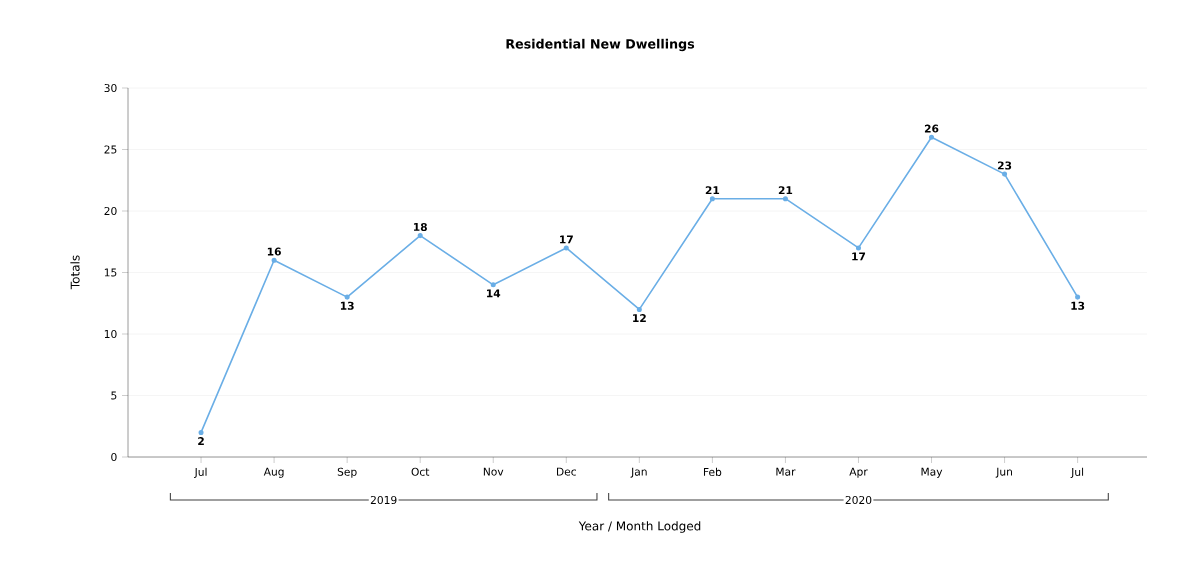 The image size is (1195, 562). What do you see at coordinates (110, 88) in the screenshot?
I see `y-tick-label: 30` at bounding box center [110, 88].